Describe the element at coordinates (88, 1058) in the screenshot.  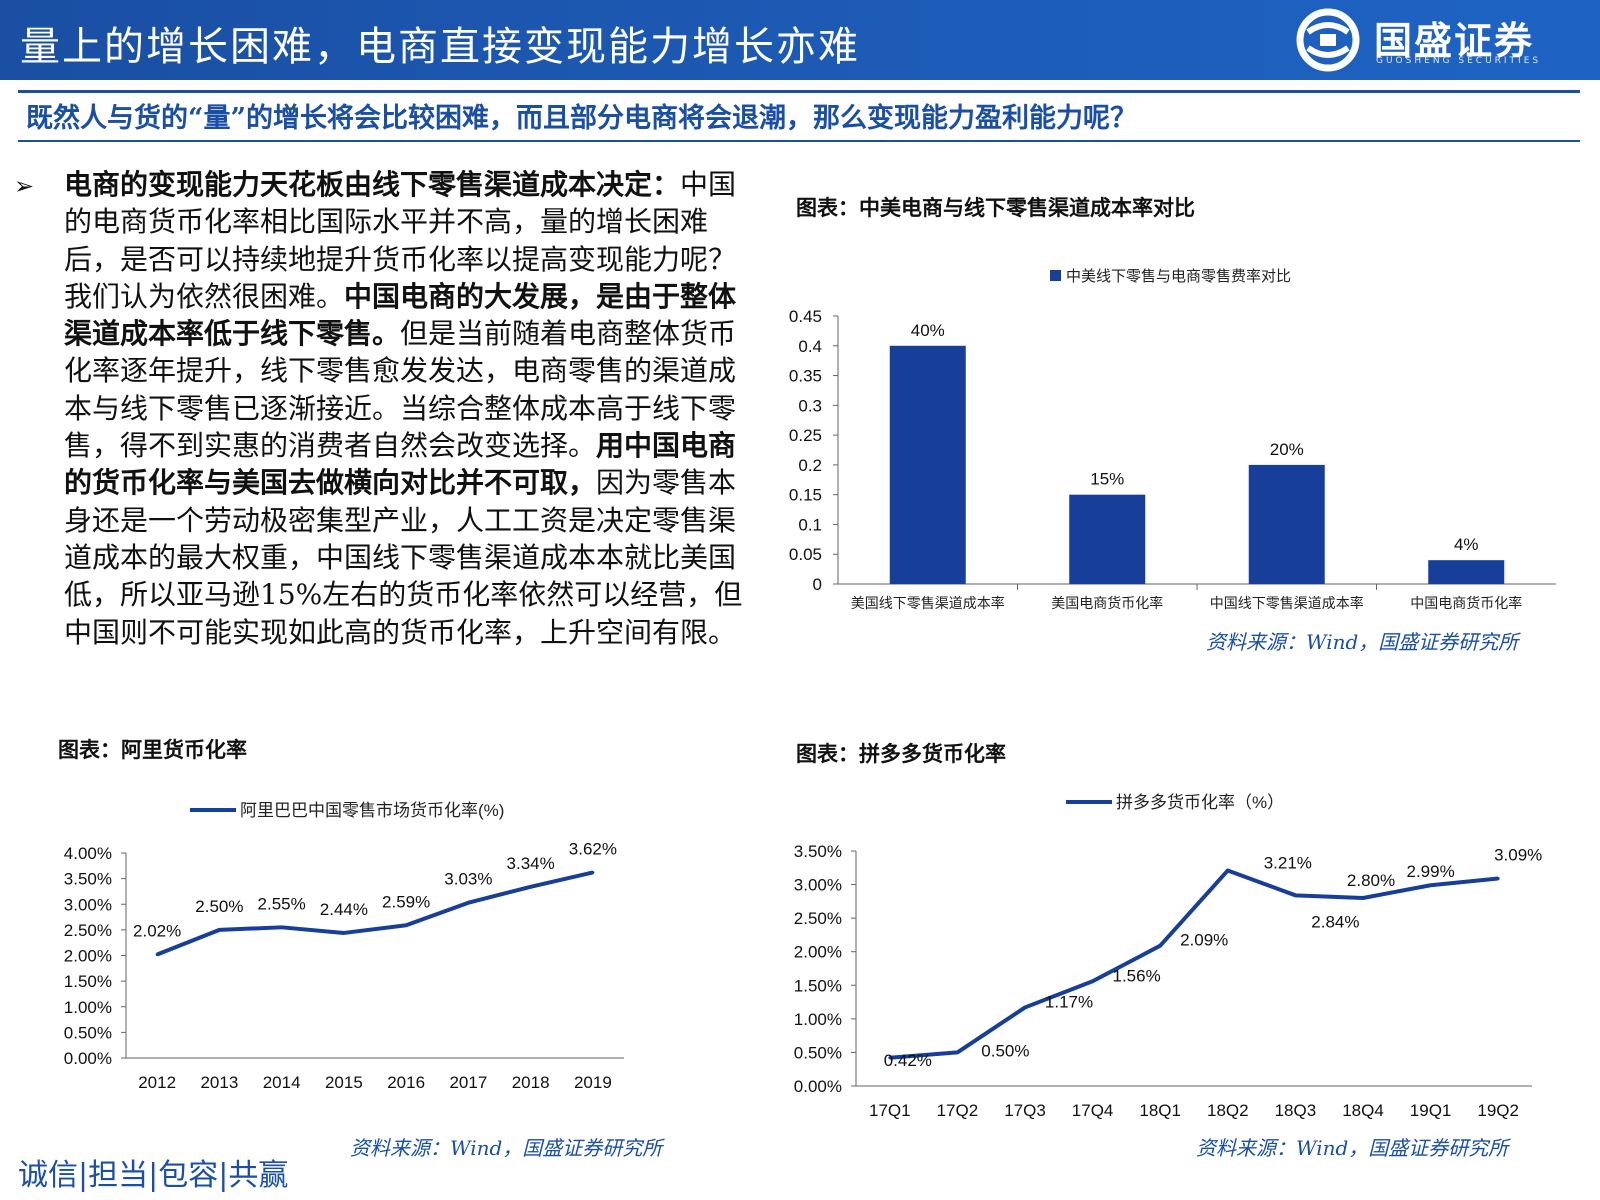
I see `y-tick-label: 0.00%` at that location.